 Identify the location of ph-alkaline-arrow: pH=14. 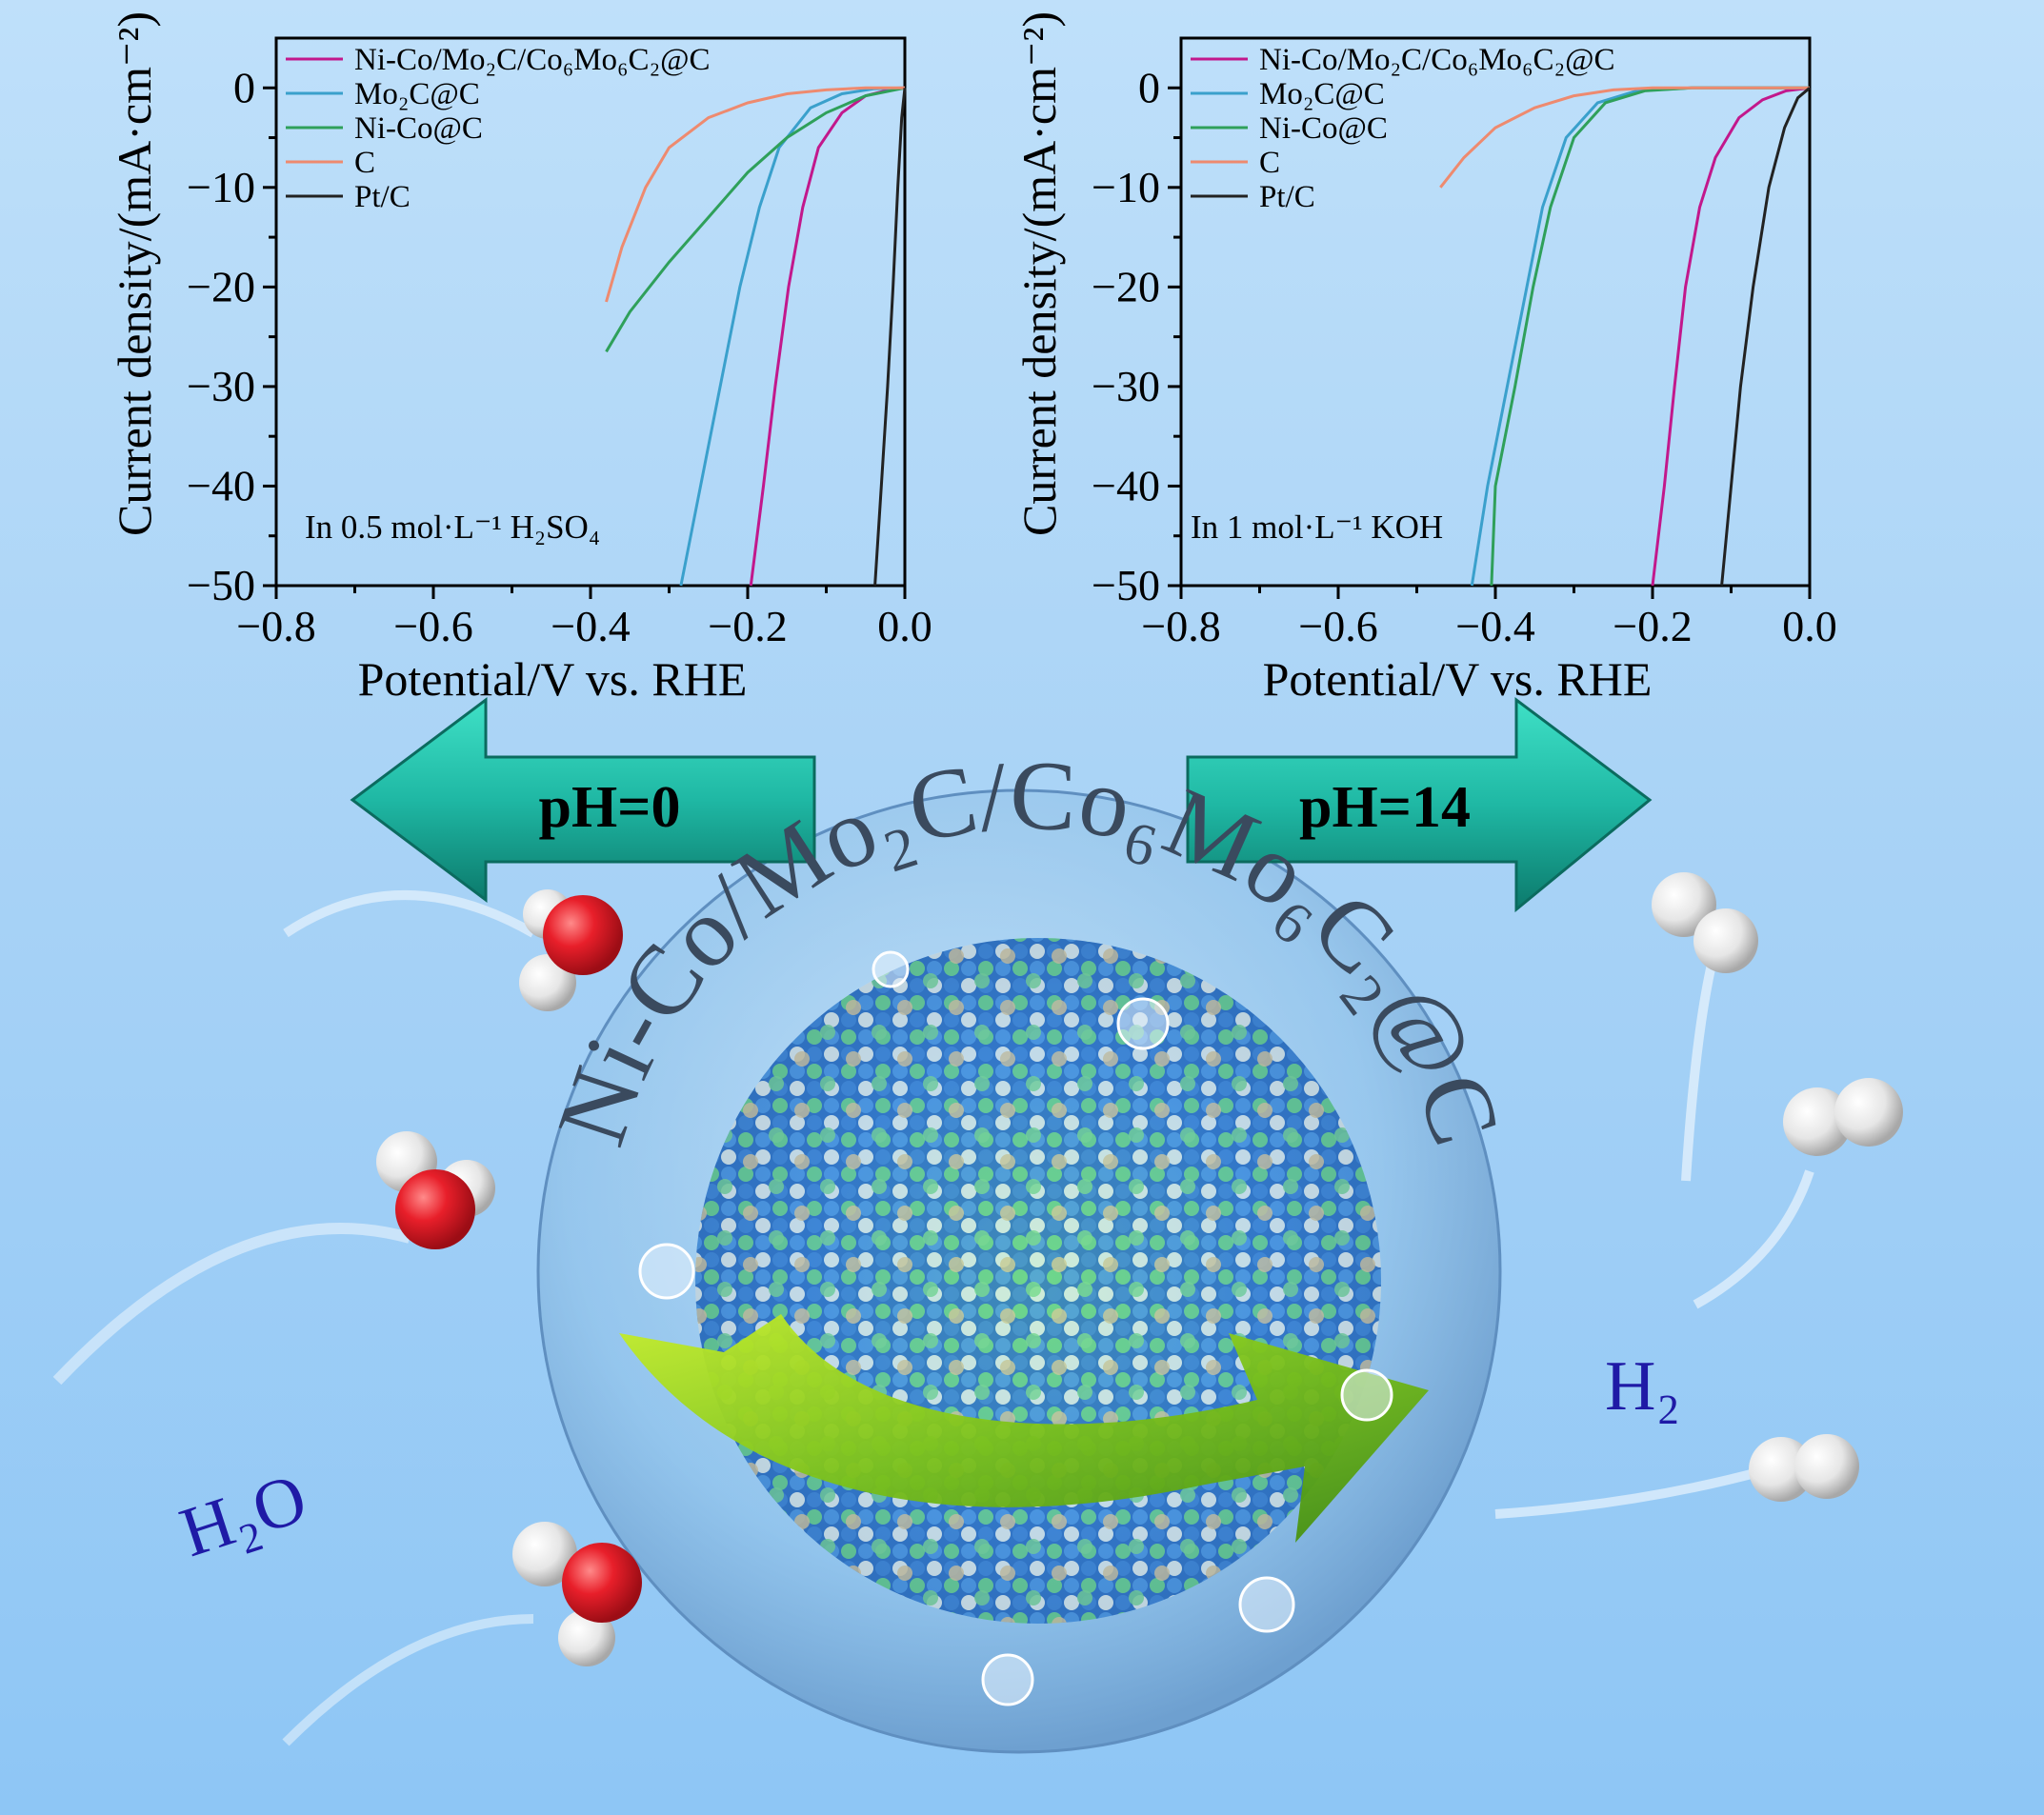
(1419, 805).